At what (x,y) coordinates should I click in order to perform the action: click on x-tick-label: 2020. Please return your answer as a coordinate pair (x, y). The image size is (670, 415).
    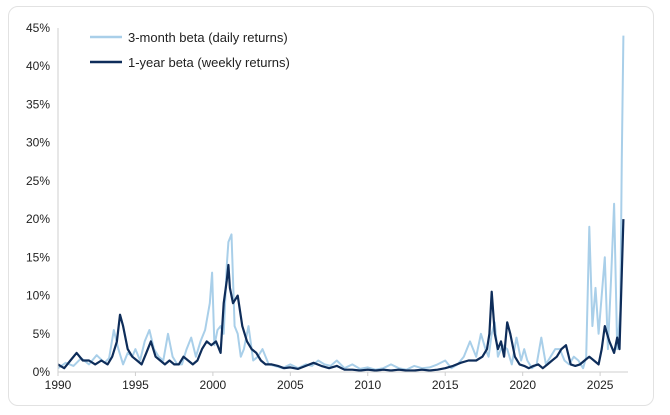
    Looking at the image, I should click on (522, 385).